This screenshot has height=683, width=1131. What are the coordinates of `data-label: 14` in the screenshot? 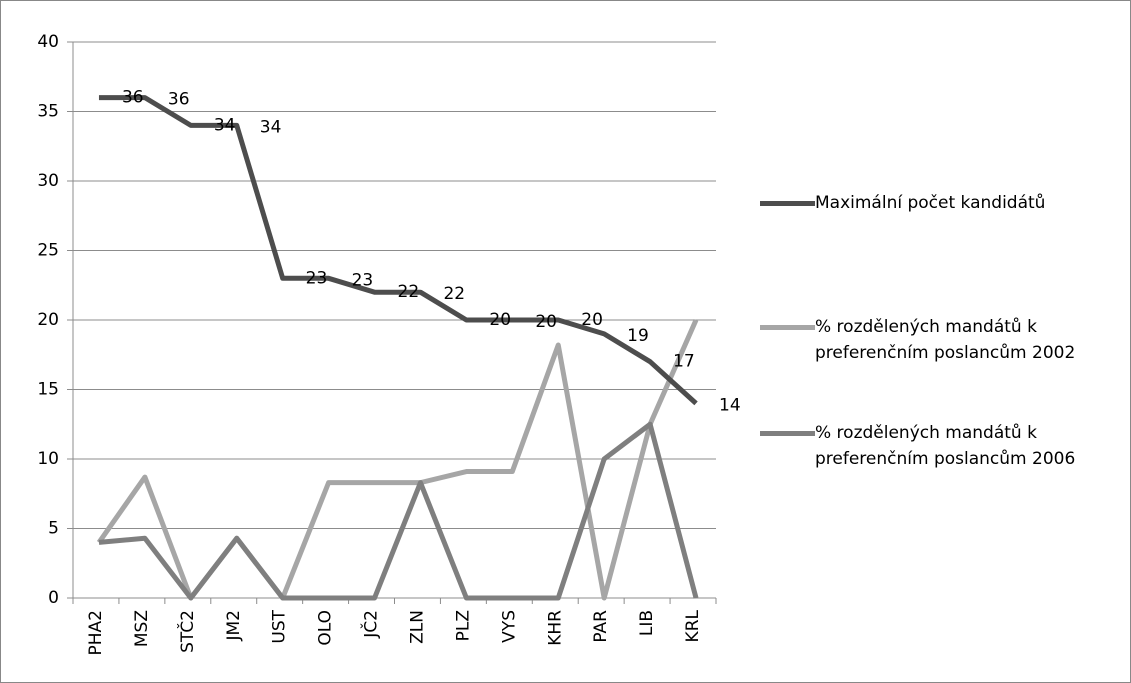 It's located at (730, 405).